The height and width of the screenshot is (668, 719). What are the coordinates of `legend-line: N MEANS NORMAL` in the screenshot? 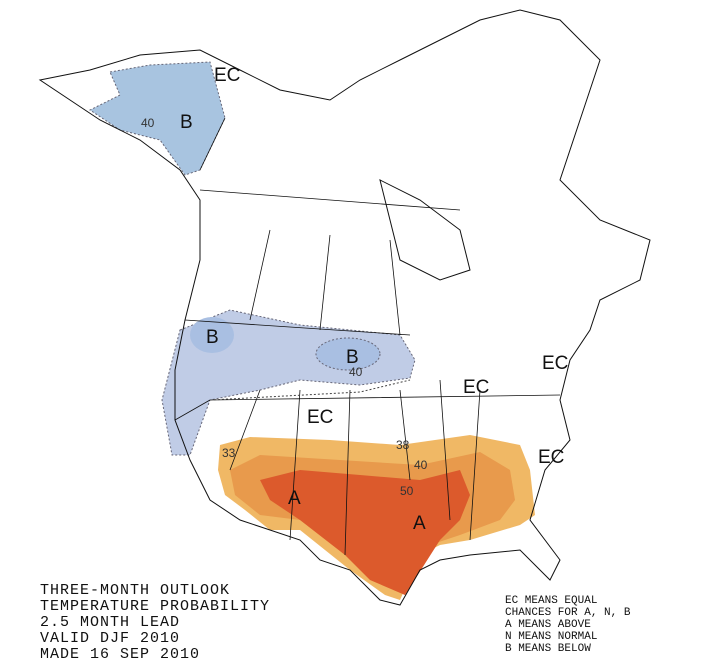 It's located at (551, 637).